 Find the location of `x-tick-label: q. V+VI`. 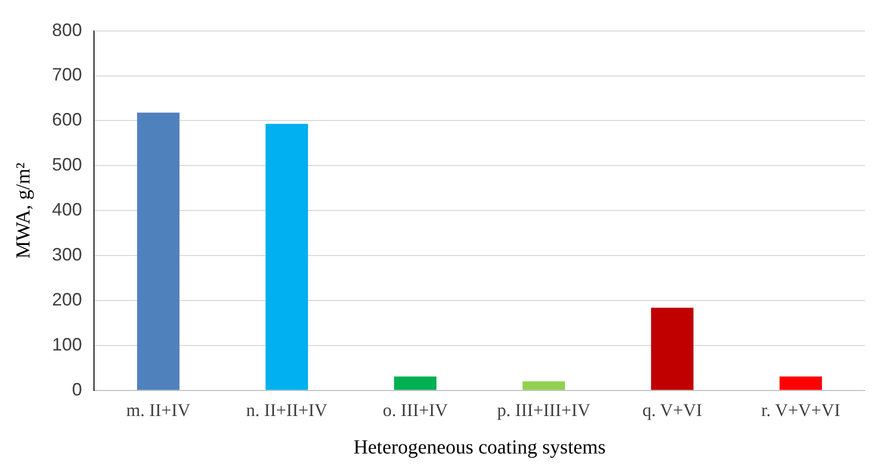

x-tick-label: q. V+VI is located at coordinates (672, 410).